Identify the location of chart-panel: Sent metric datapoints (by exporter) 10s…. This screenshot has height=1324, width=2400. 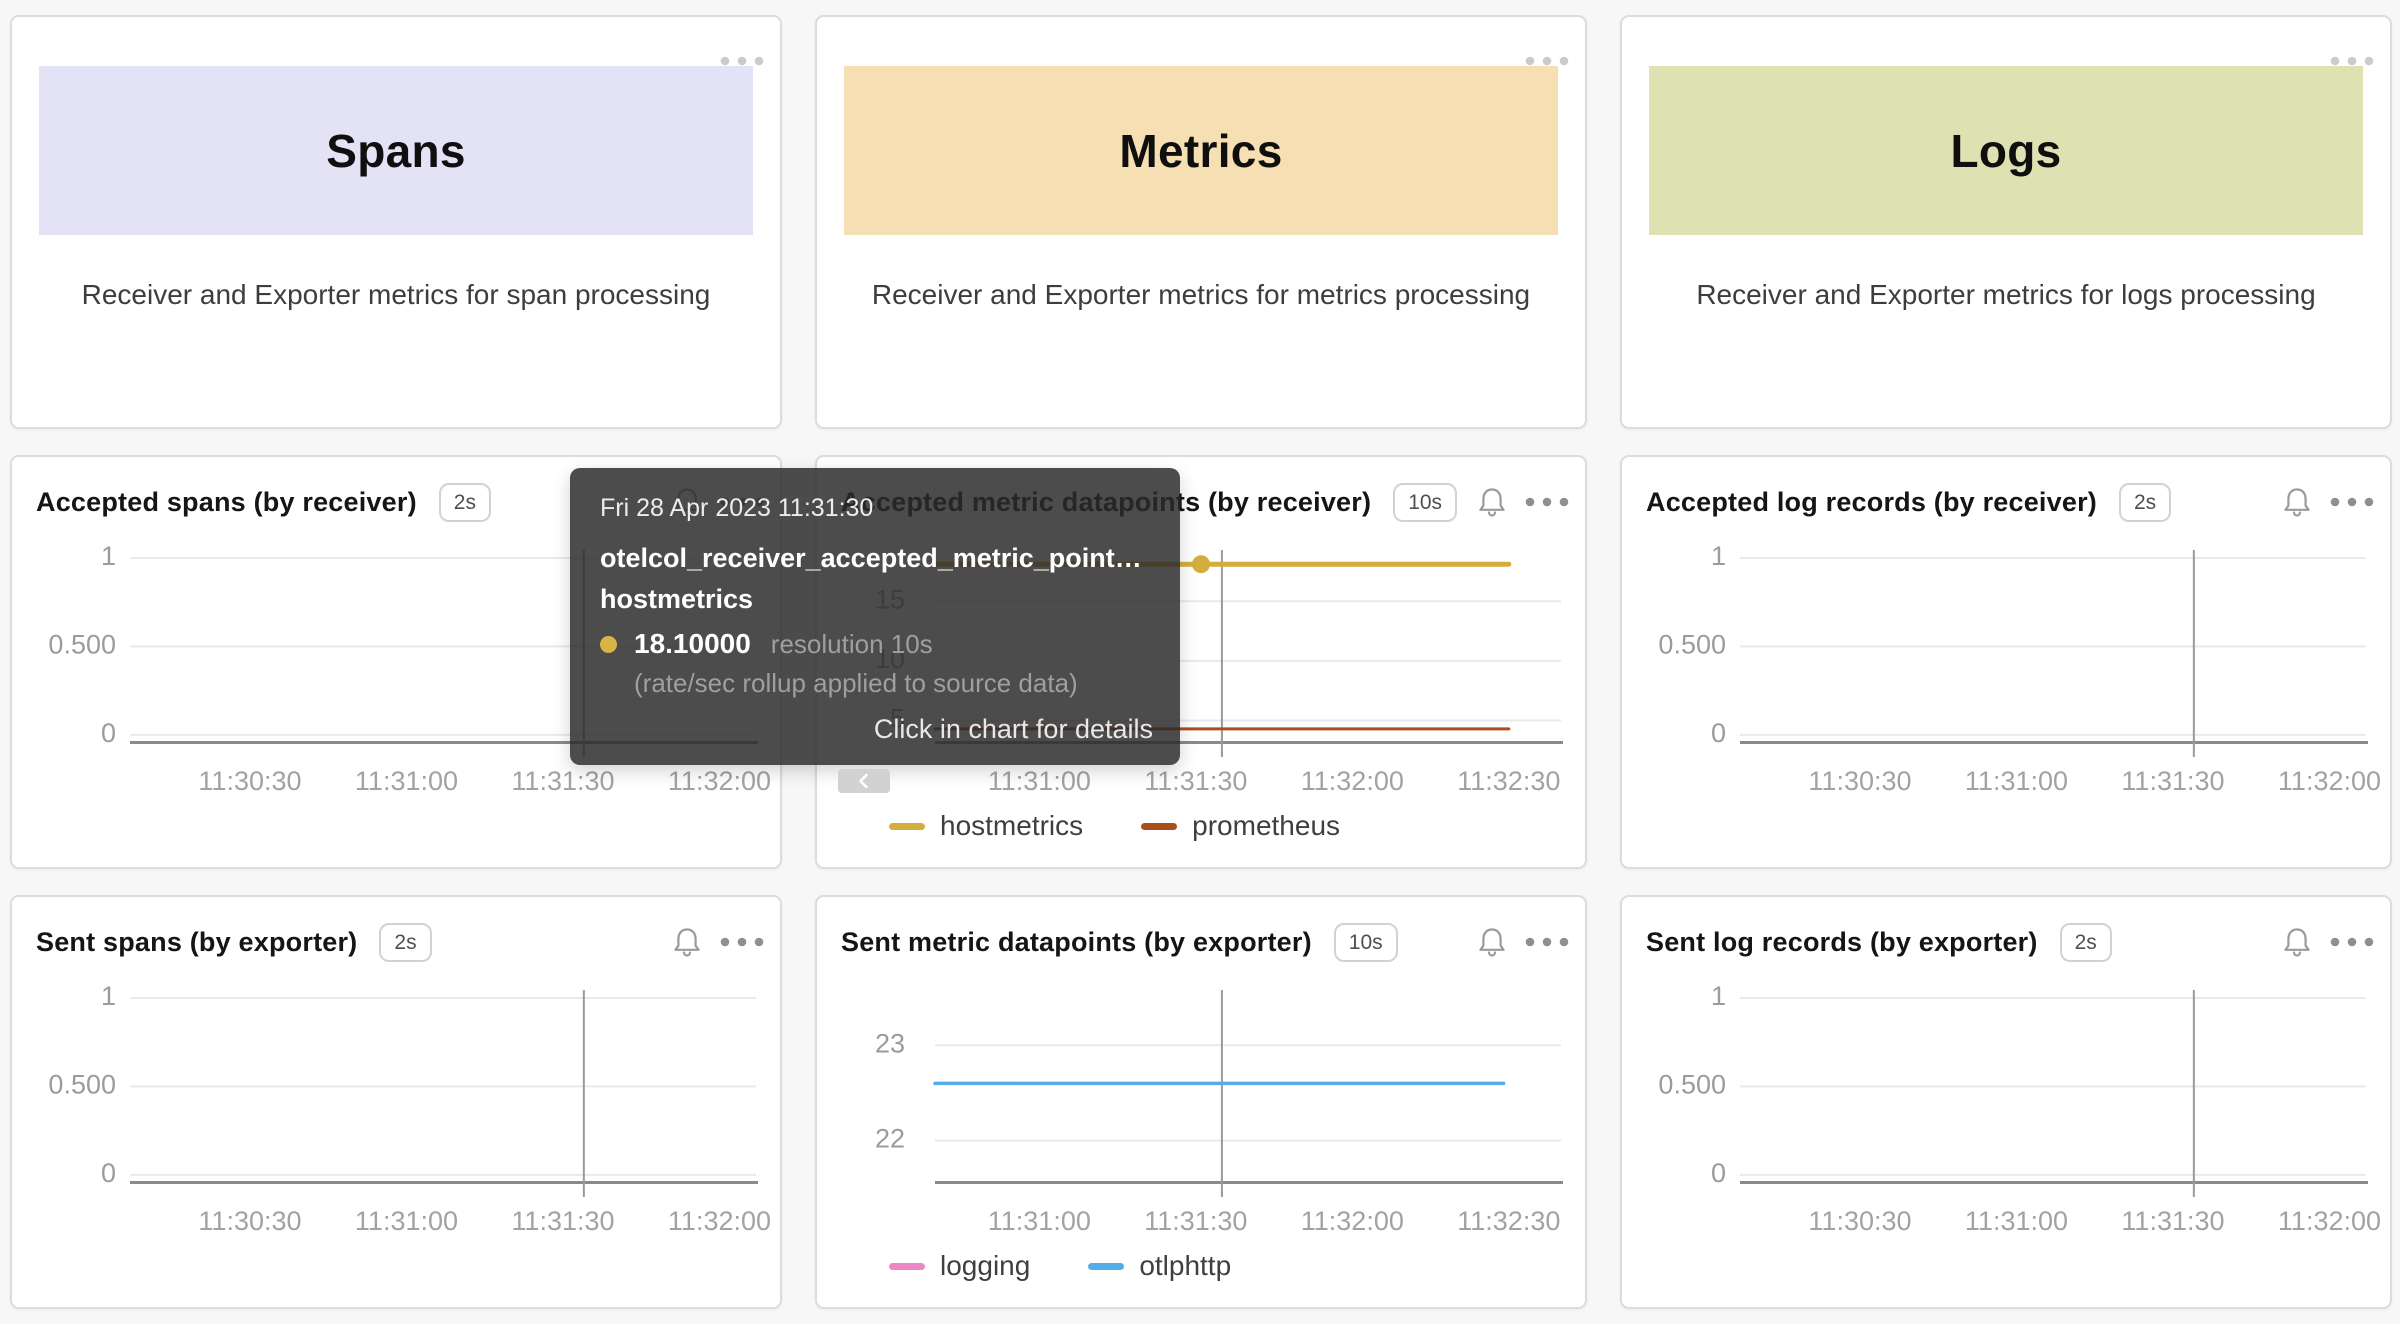
(1201, 1102).